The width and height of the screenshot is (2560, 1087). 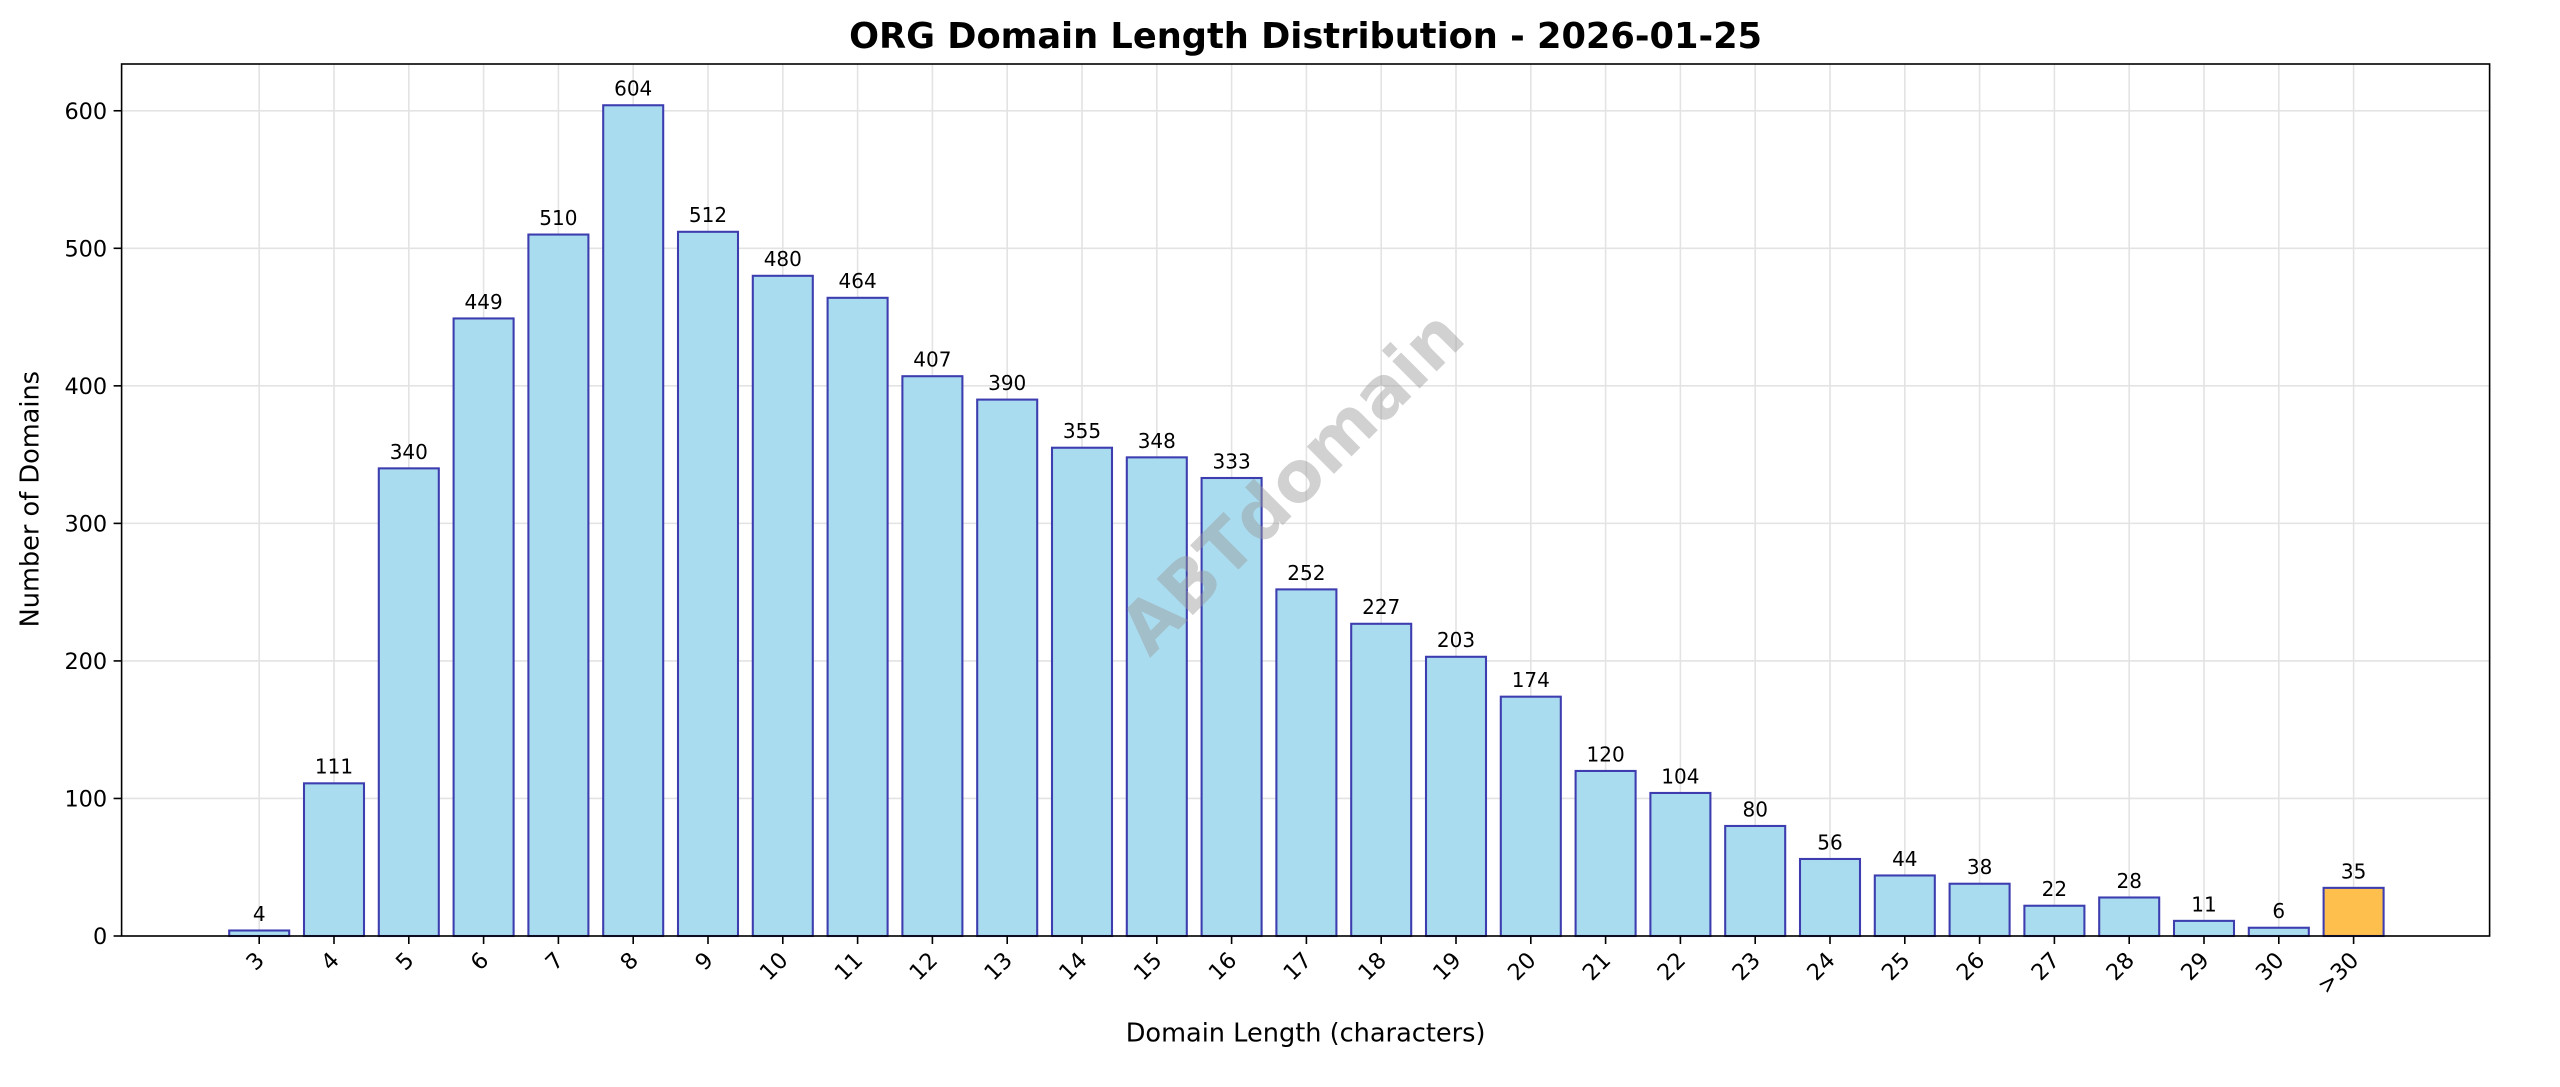 I want to click on data-label: 333, so click(x=1232, y=461).